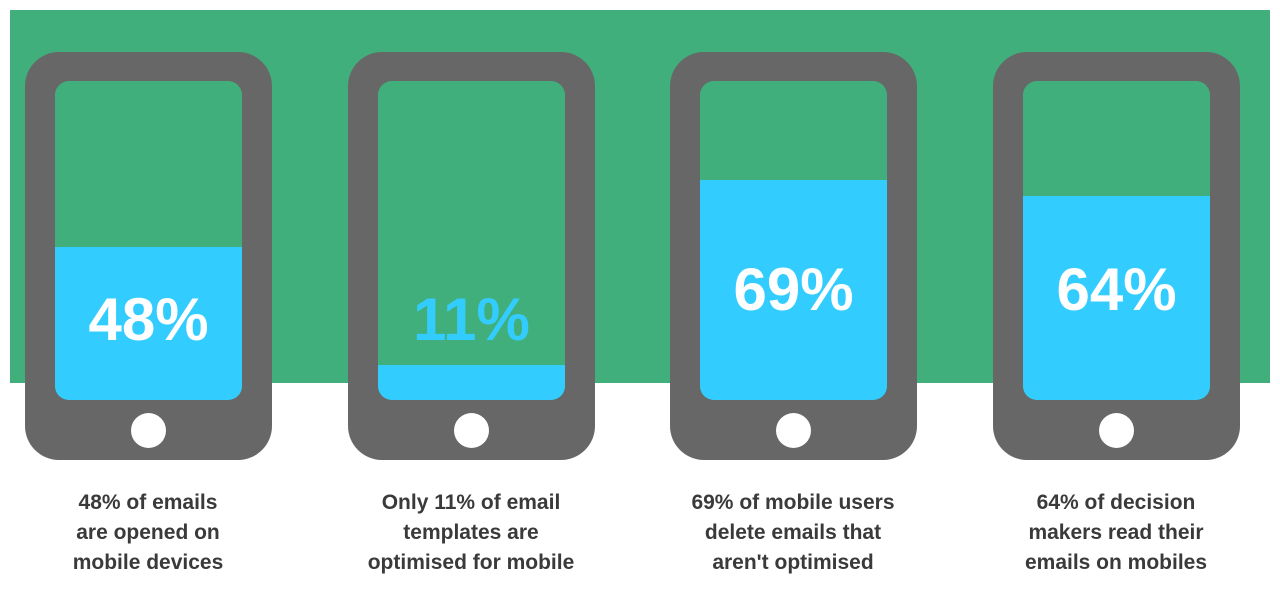 Image resolution: width=1280 pixels, height=599 pixels. Describe the element at coordinates (471, 562) in the screenshot. I see `caption-line: optimised for mobile` at that location.